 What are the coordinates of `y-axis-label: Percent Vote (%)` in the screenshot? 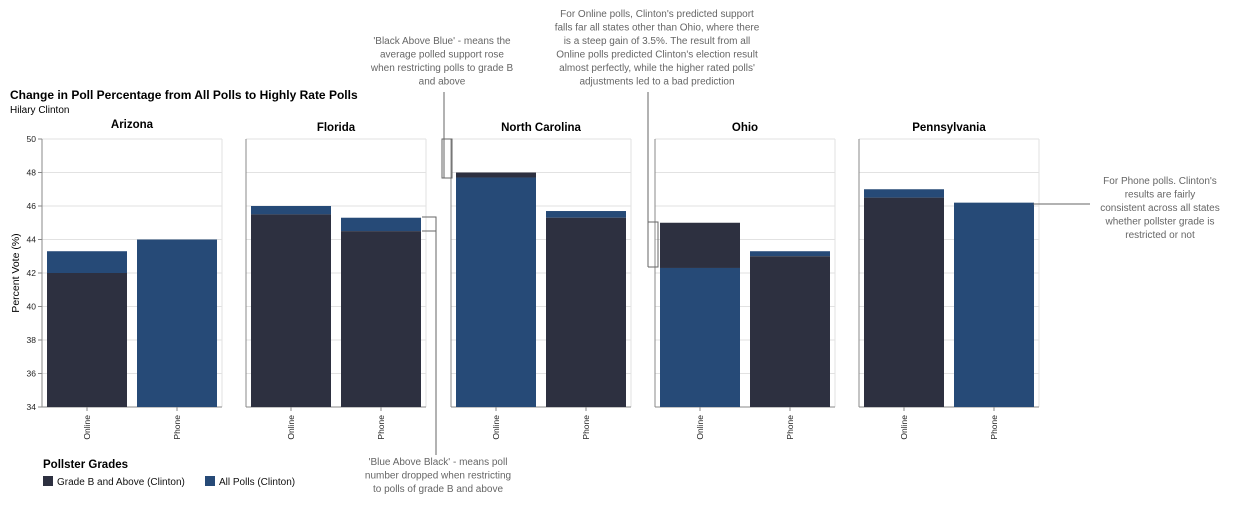 It's located at (16, 272).